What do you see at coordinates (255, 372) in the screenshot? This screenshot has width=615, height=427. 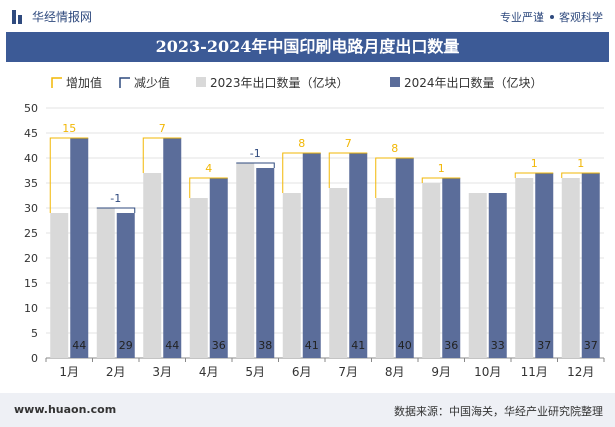 I see `x-tick-label: 5月` at bounding box center [255, 372].